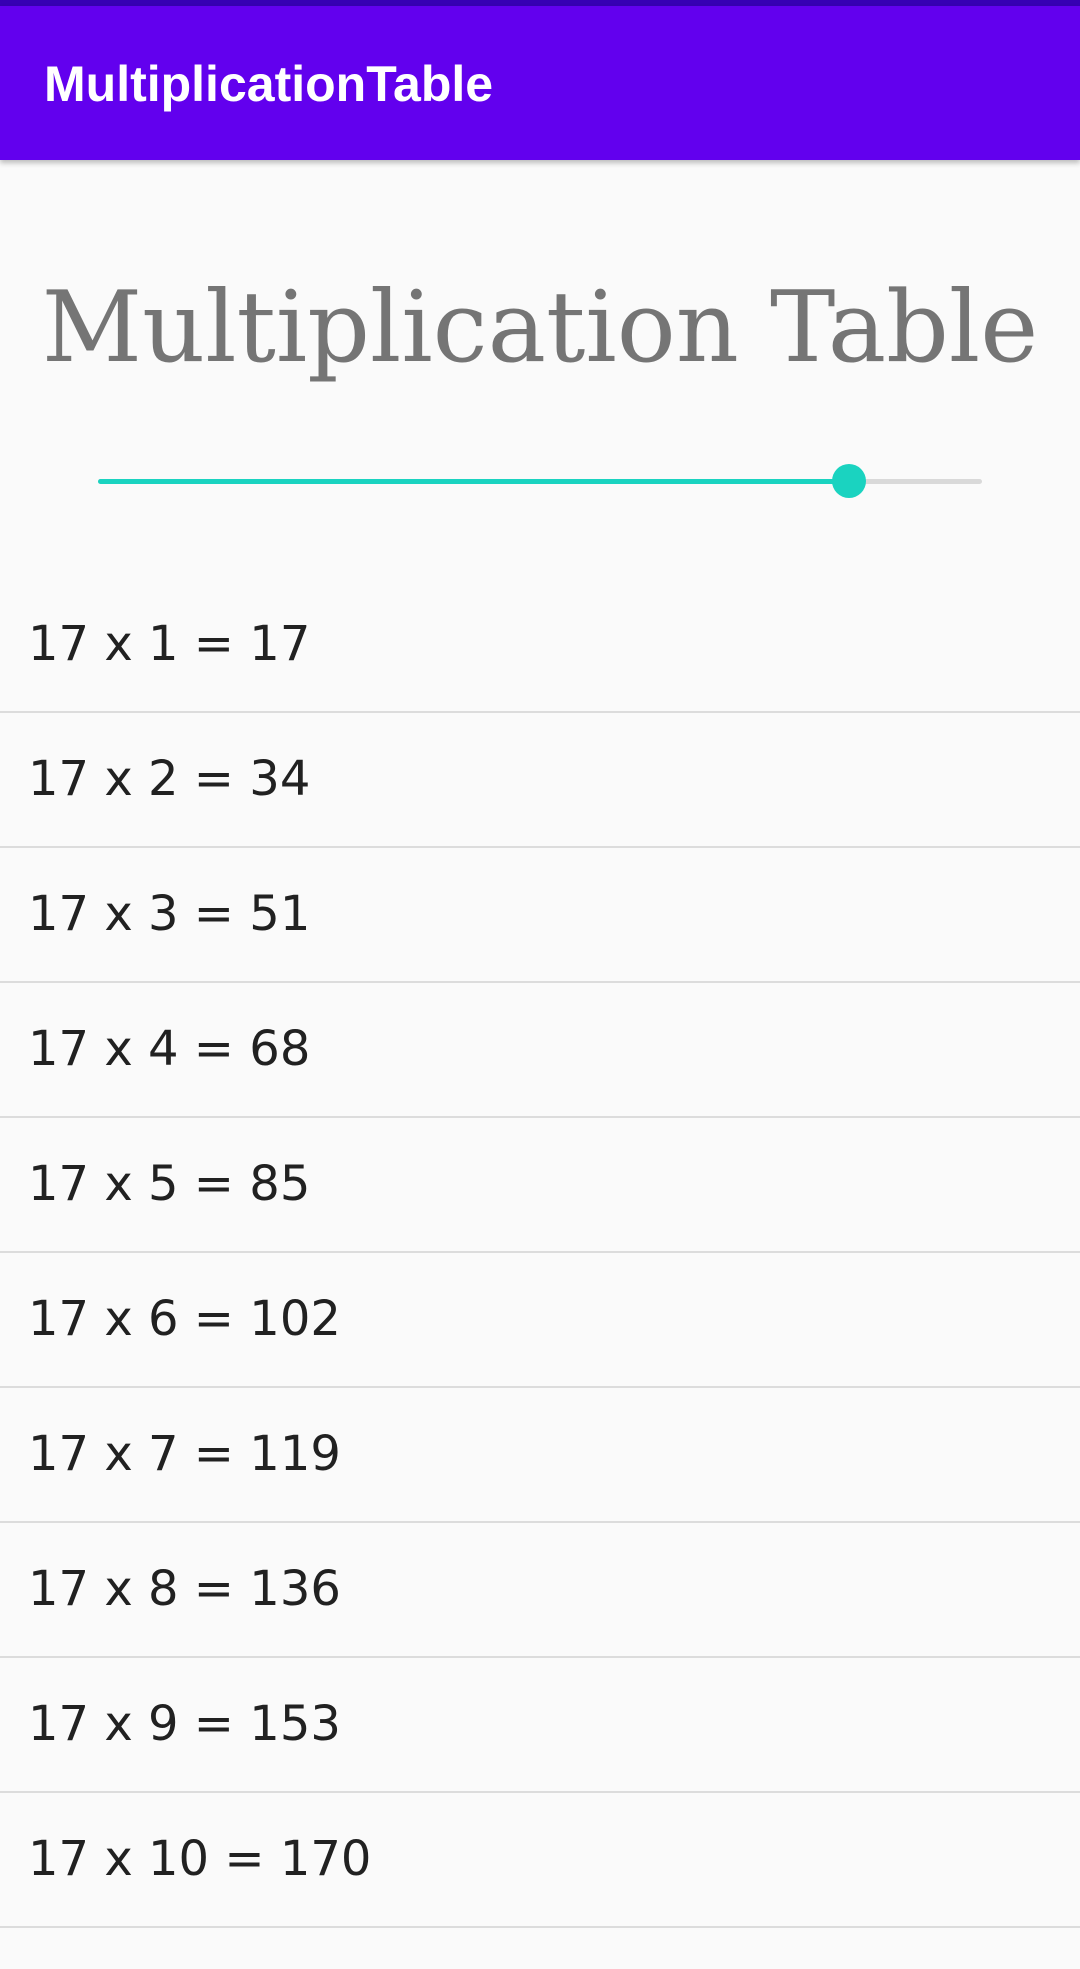  What do you see at coordinates (540, 645) in the screenshot?
I see `list-item: 17 x 1 = 17` at bounding box center [540, 645].